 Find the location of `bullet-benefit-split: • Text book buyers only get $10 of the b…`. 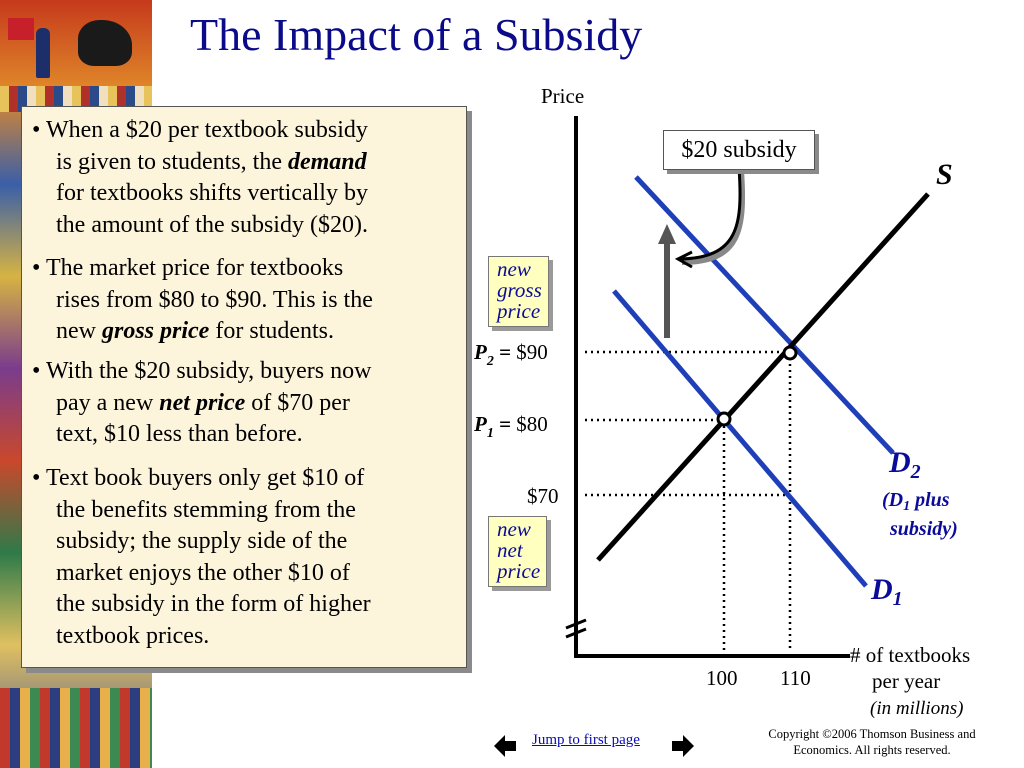

bullet-benefit-split: • Text book buyers only get $10 of the b… is located at coordinates (201, 557).